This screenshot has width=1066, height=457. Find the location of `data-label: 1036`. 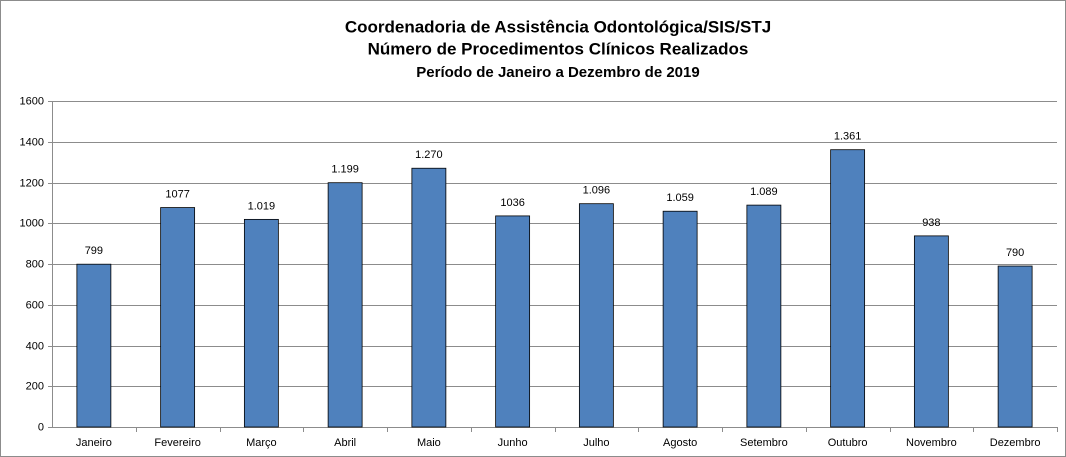

data-label: 1036 is located at coordinates (512, 203).